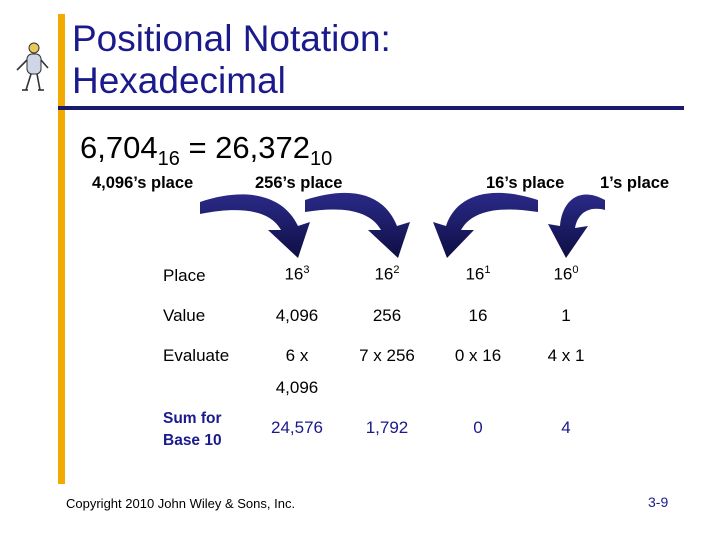 The image size is (720, 540). What do you see at coordinates (181, 503) in the screenshot?
I see `copyright: Copyright 2010 John Wiley & Sons, Inc.` at bounding box center [181, 503].